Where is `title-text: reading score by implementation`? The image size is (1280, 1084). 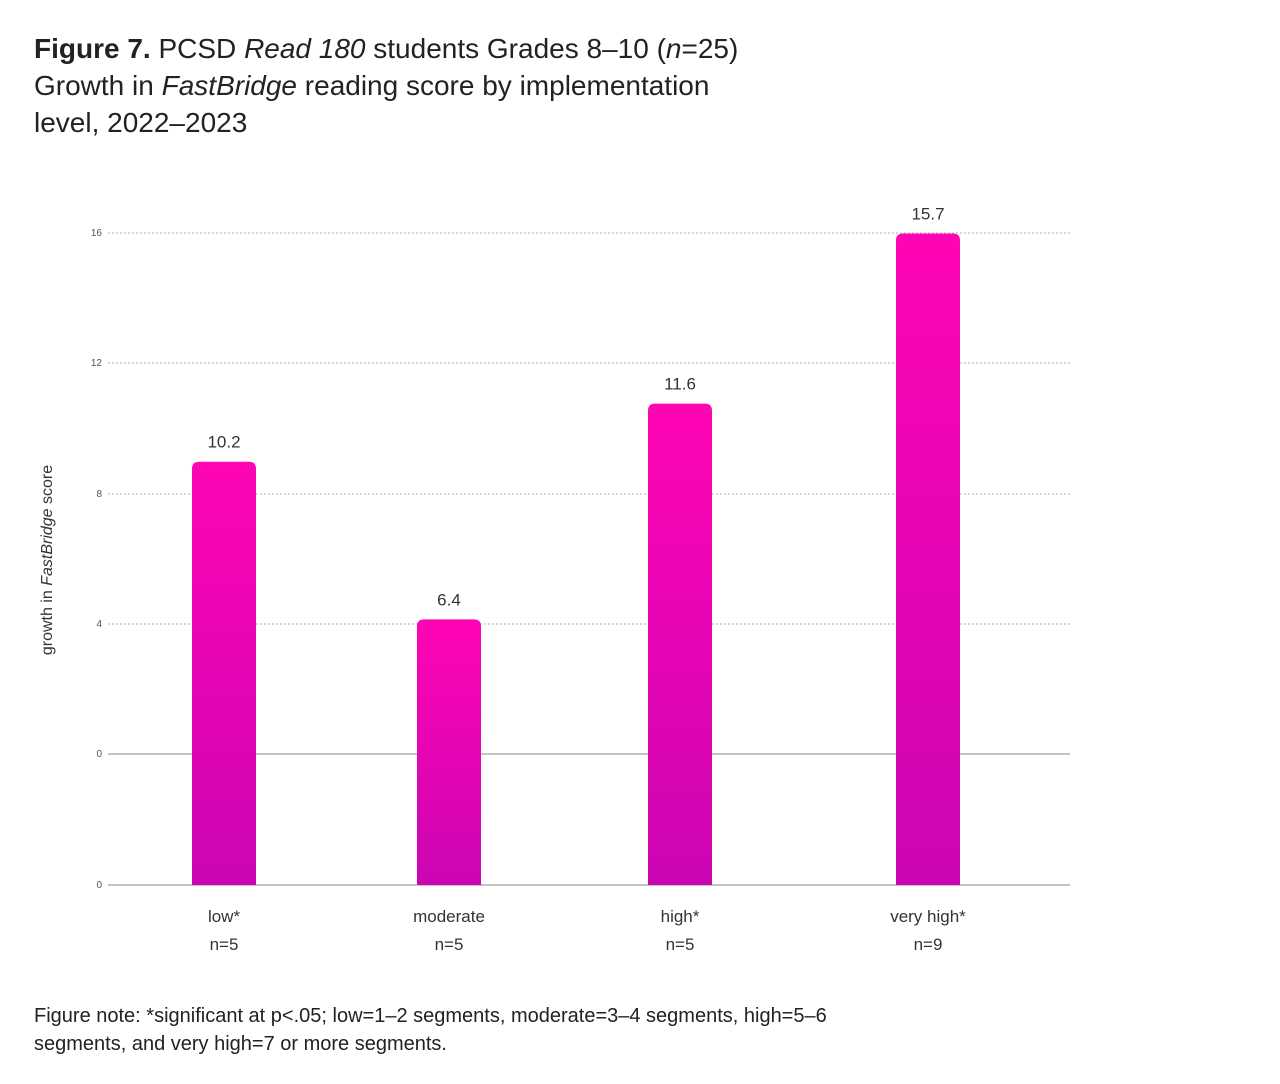
title-text: reading score by implementation is located at coordinates (503, 85).